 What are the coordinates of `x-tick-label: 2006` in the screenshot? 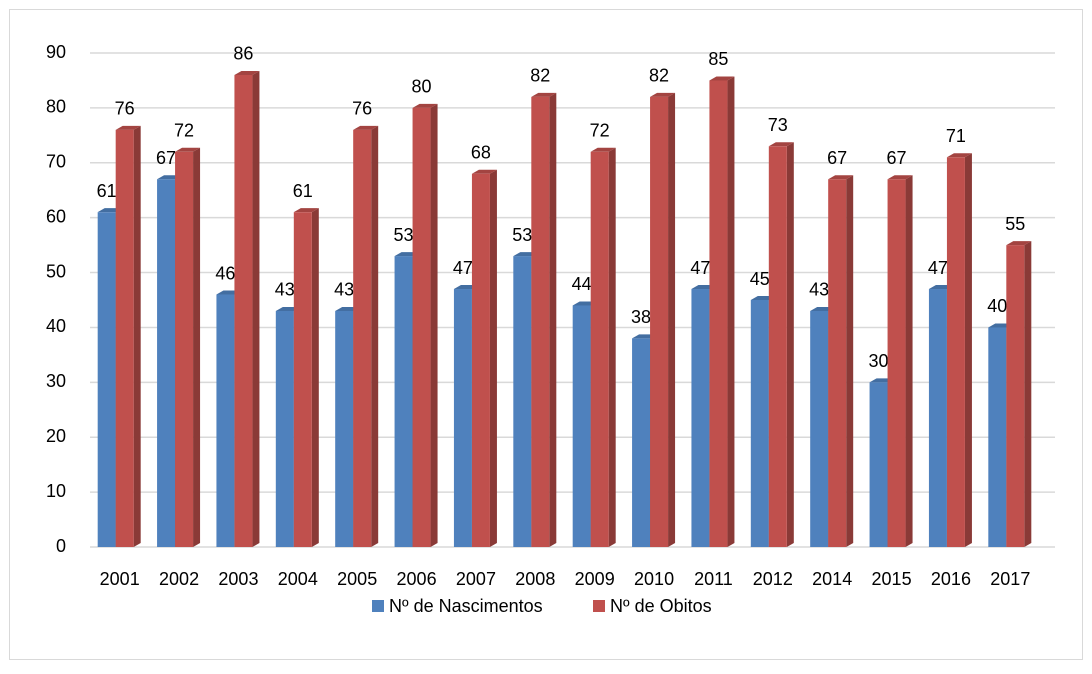 It's located at (417, 579).